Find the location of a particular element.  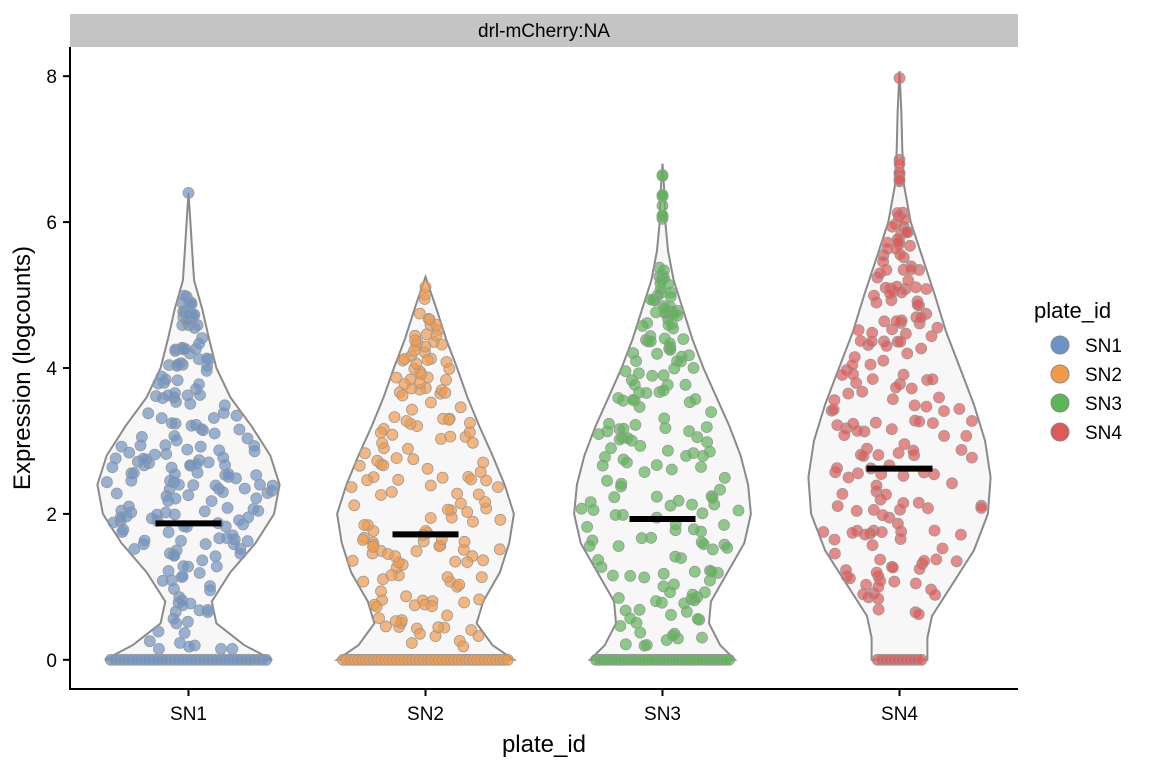

facet-strip is located at coordinates (544, 30).